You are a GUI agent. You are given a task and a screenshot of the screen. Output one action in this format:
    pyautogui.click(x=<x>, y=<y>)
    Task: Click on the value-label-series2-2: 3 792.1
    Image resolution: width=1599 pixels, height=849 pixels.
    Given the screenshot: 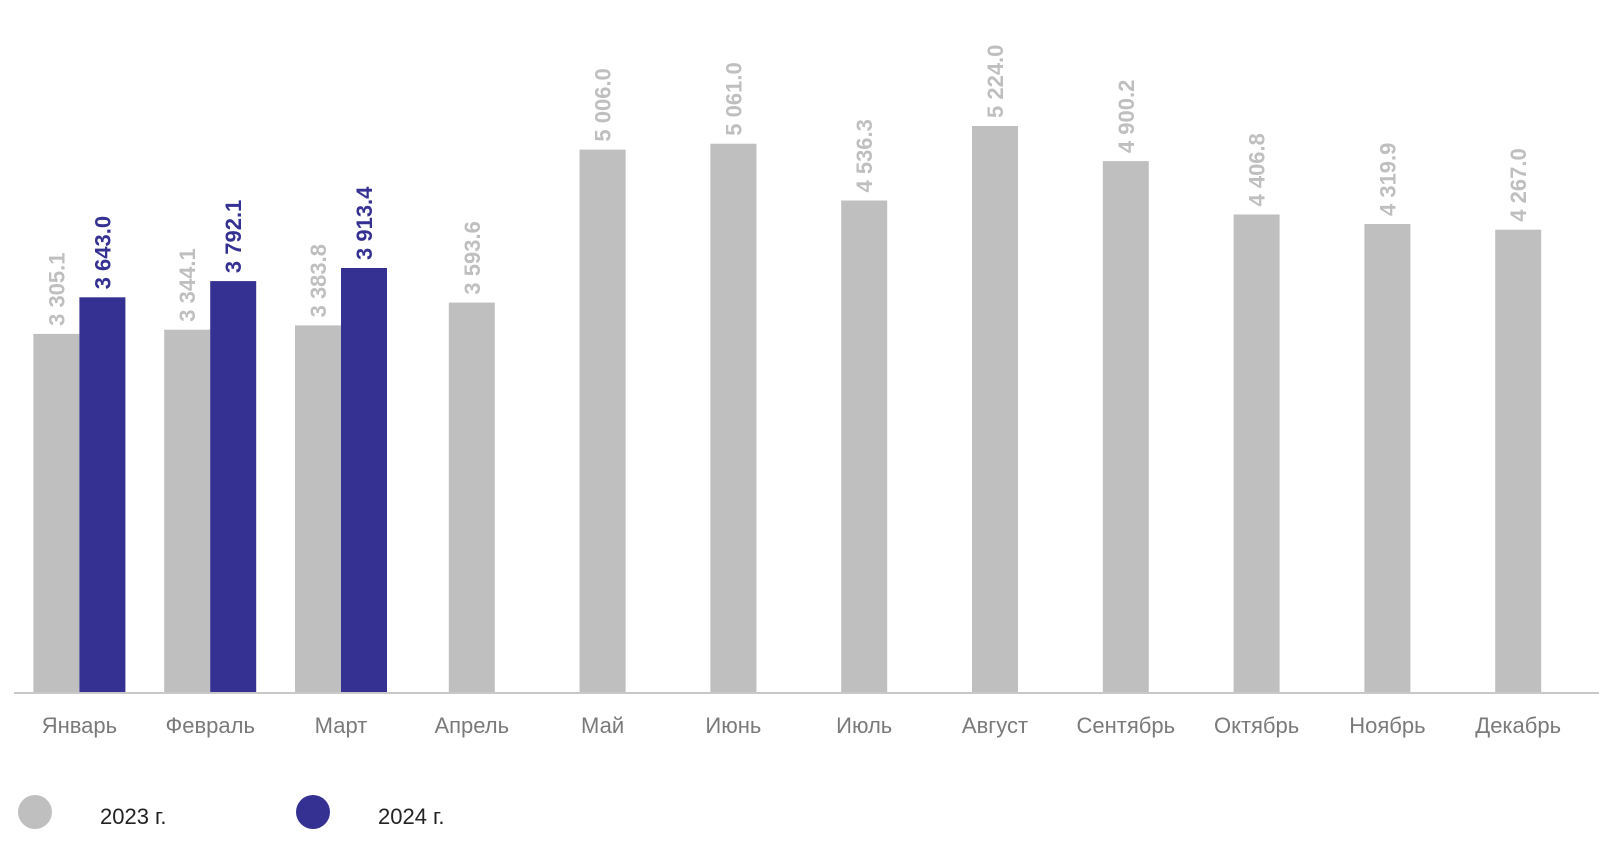 What is the action you would take?
    pyautogui.click(x=233, y=236)
    